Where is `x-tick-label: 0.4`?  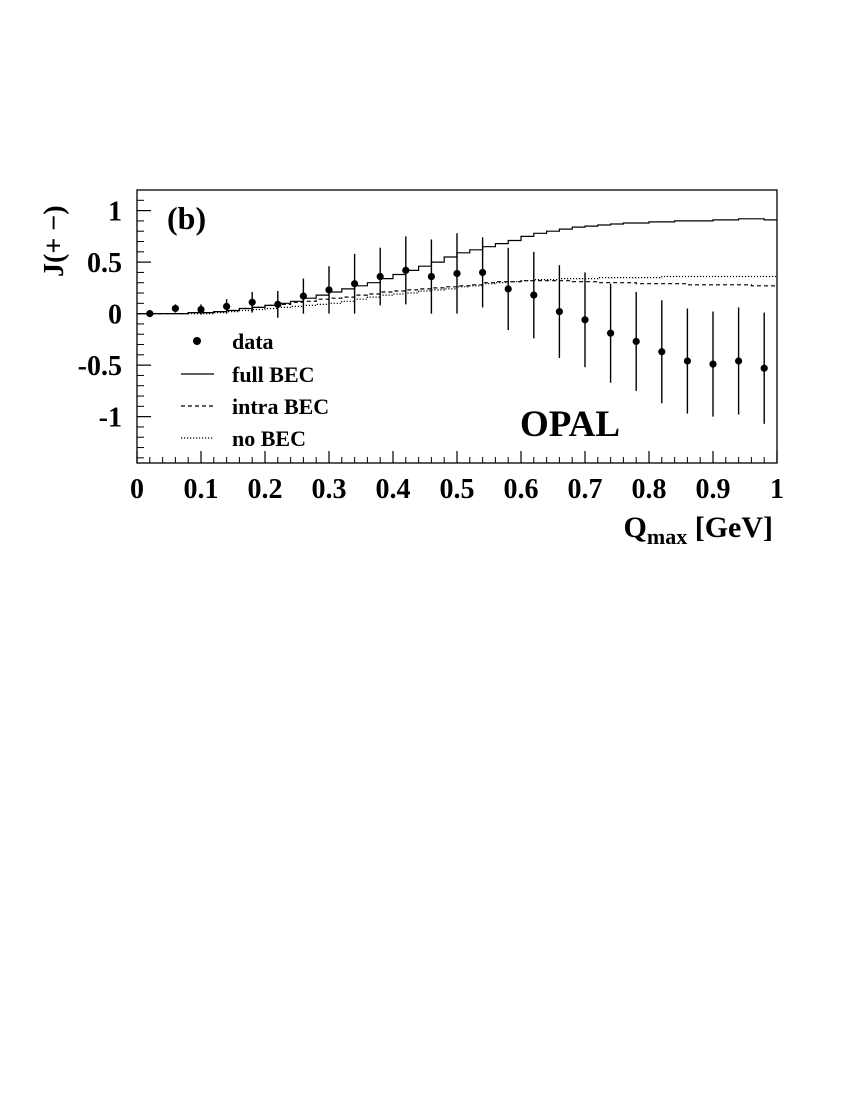
x-tick-label: 0.4 is located at coordinates (393, 489).